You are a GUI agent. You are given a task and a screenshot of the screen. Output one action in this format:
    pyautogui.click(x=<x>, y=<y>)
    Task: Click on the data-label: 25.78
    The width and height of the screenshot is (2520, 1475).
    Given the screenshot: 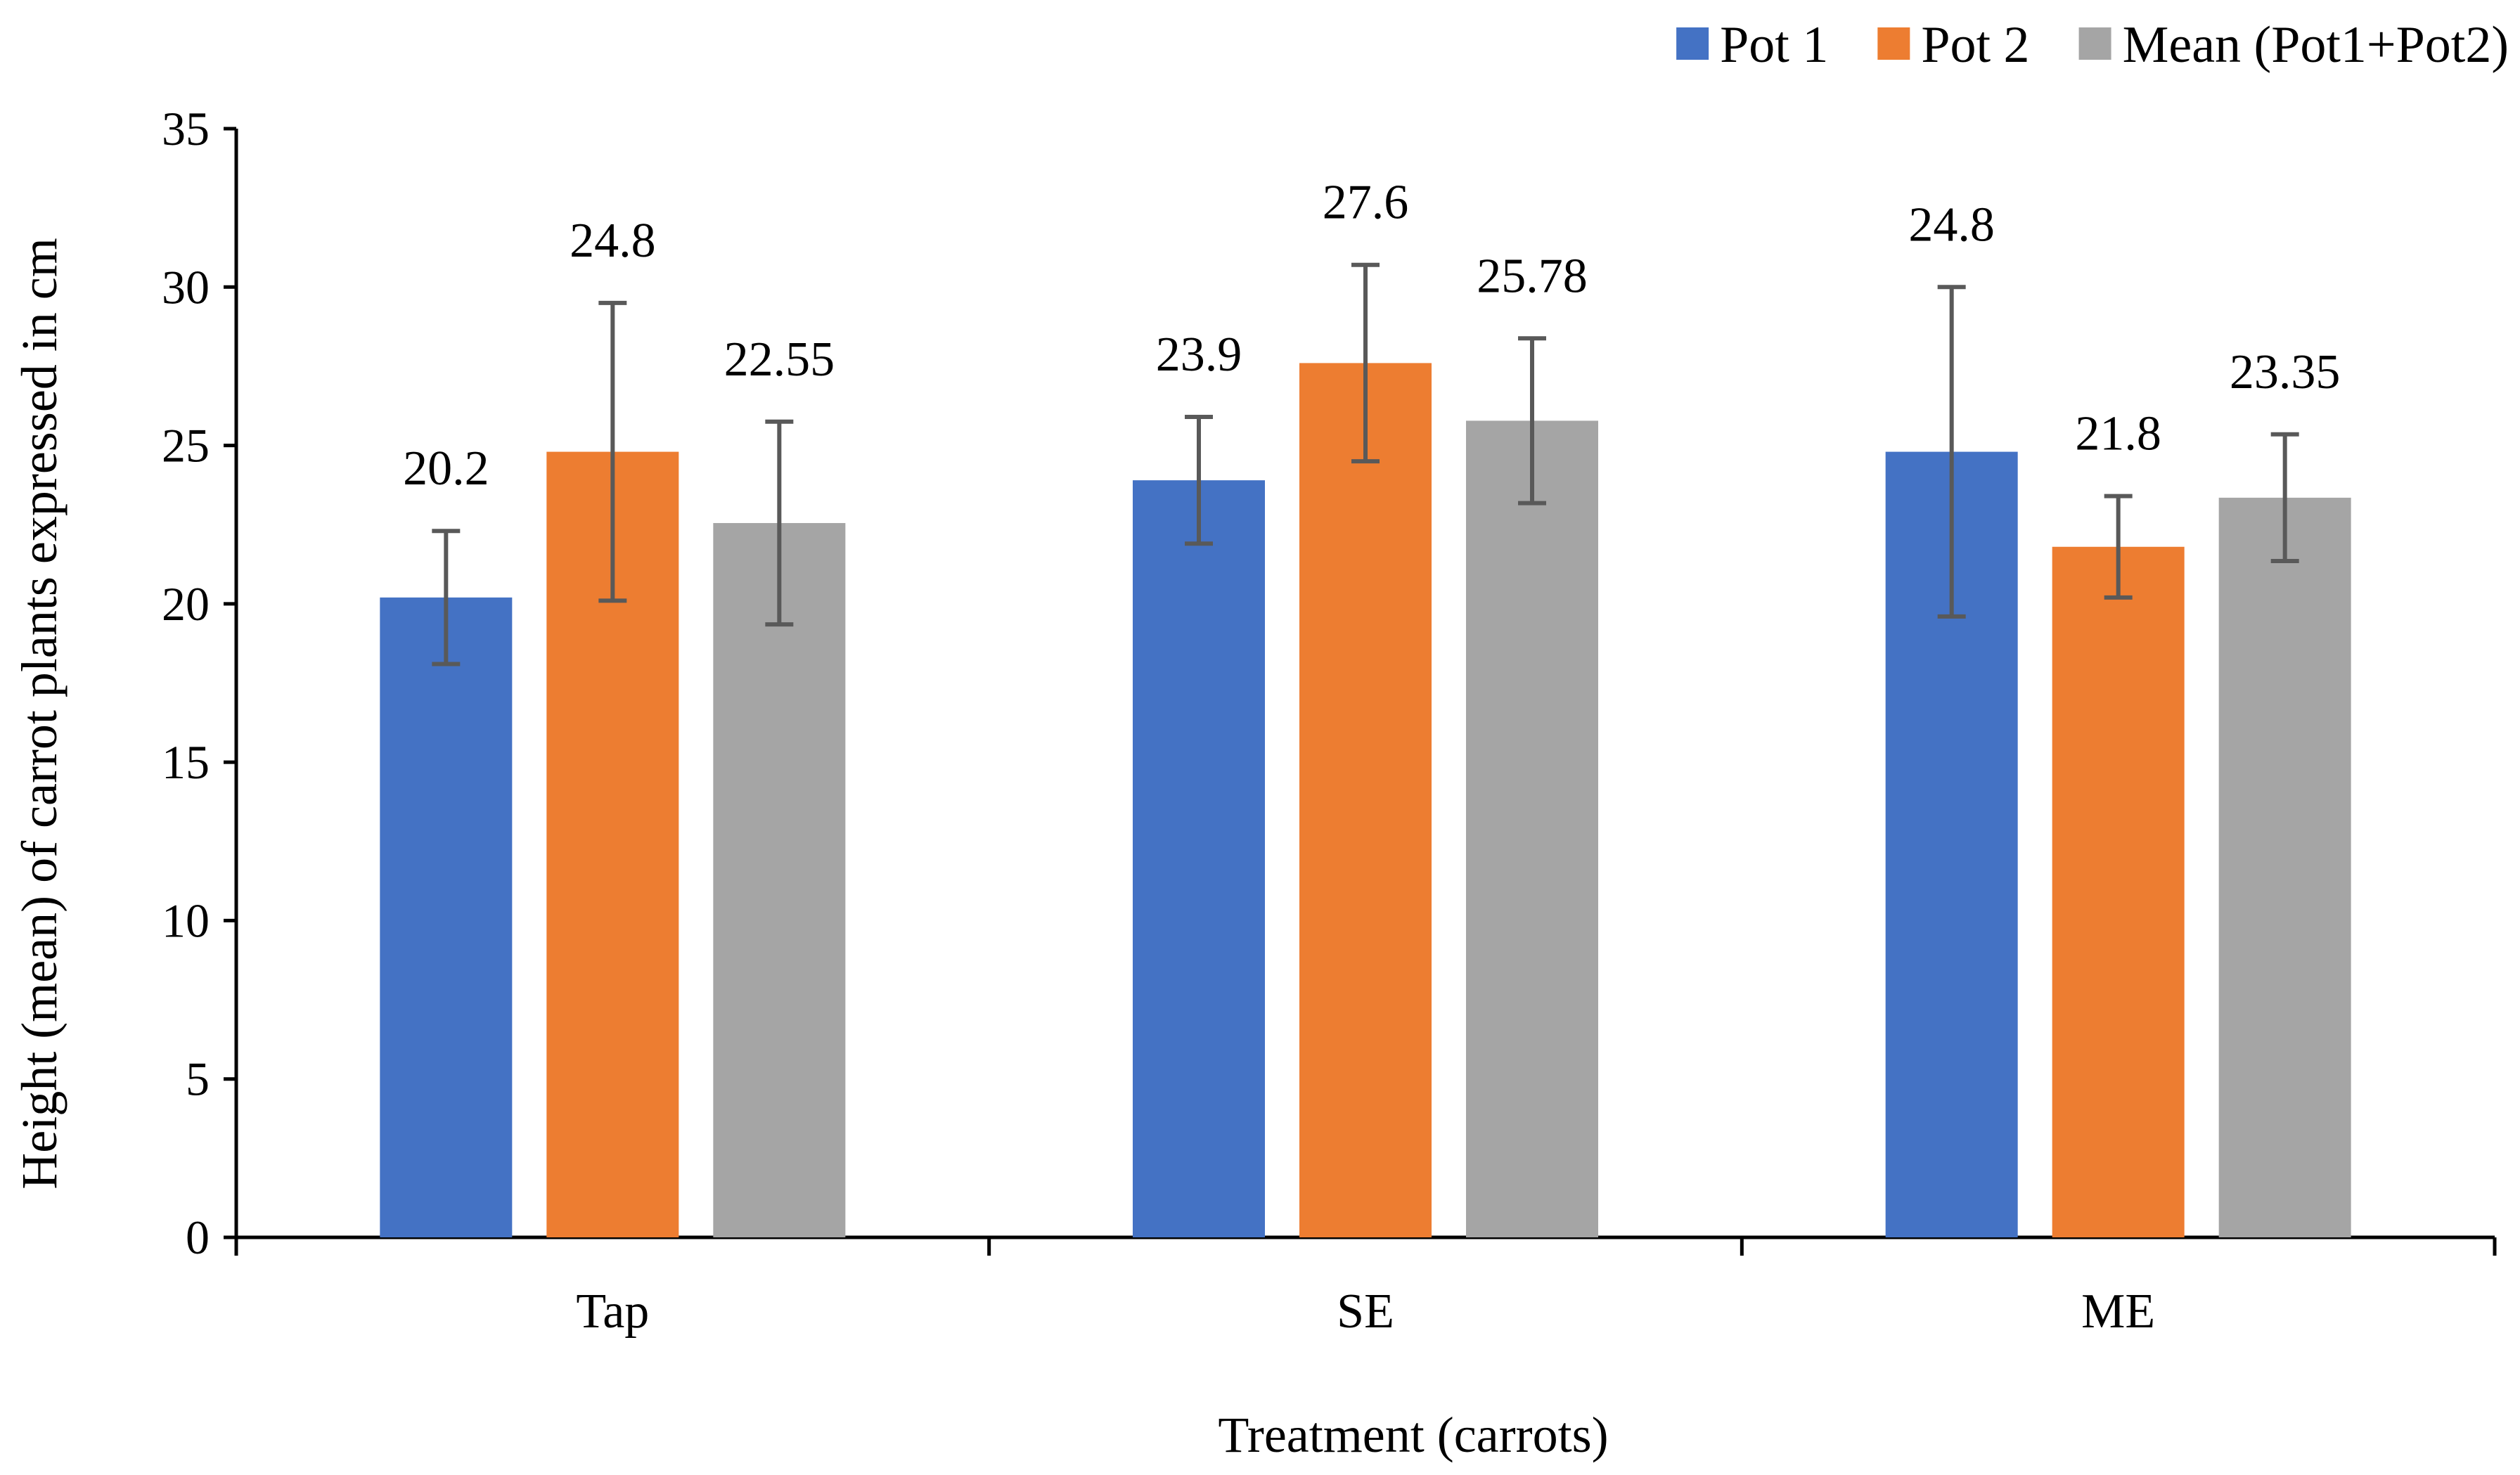 What is the action you would take?
    pyautogui.click(x=1532, y=276)
    